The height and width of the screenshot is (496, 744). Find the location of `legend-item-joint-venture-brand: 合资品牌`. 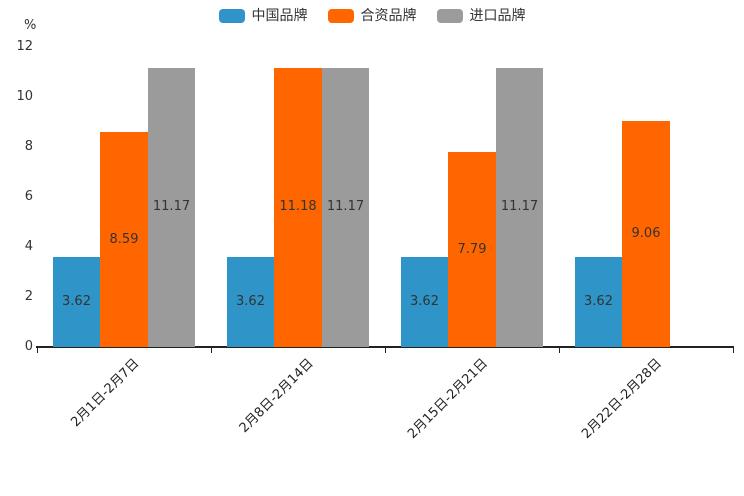

legend-item-joint-venture-brand: 合资品牌 is located at coordinates (372, 16).